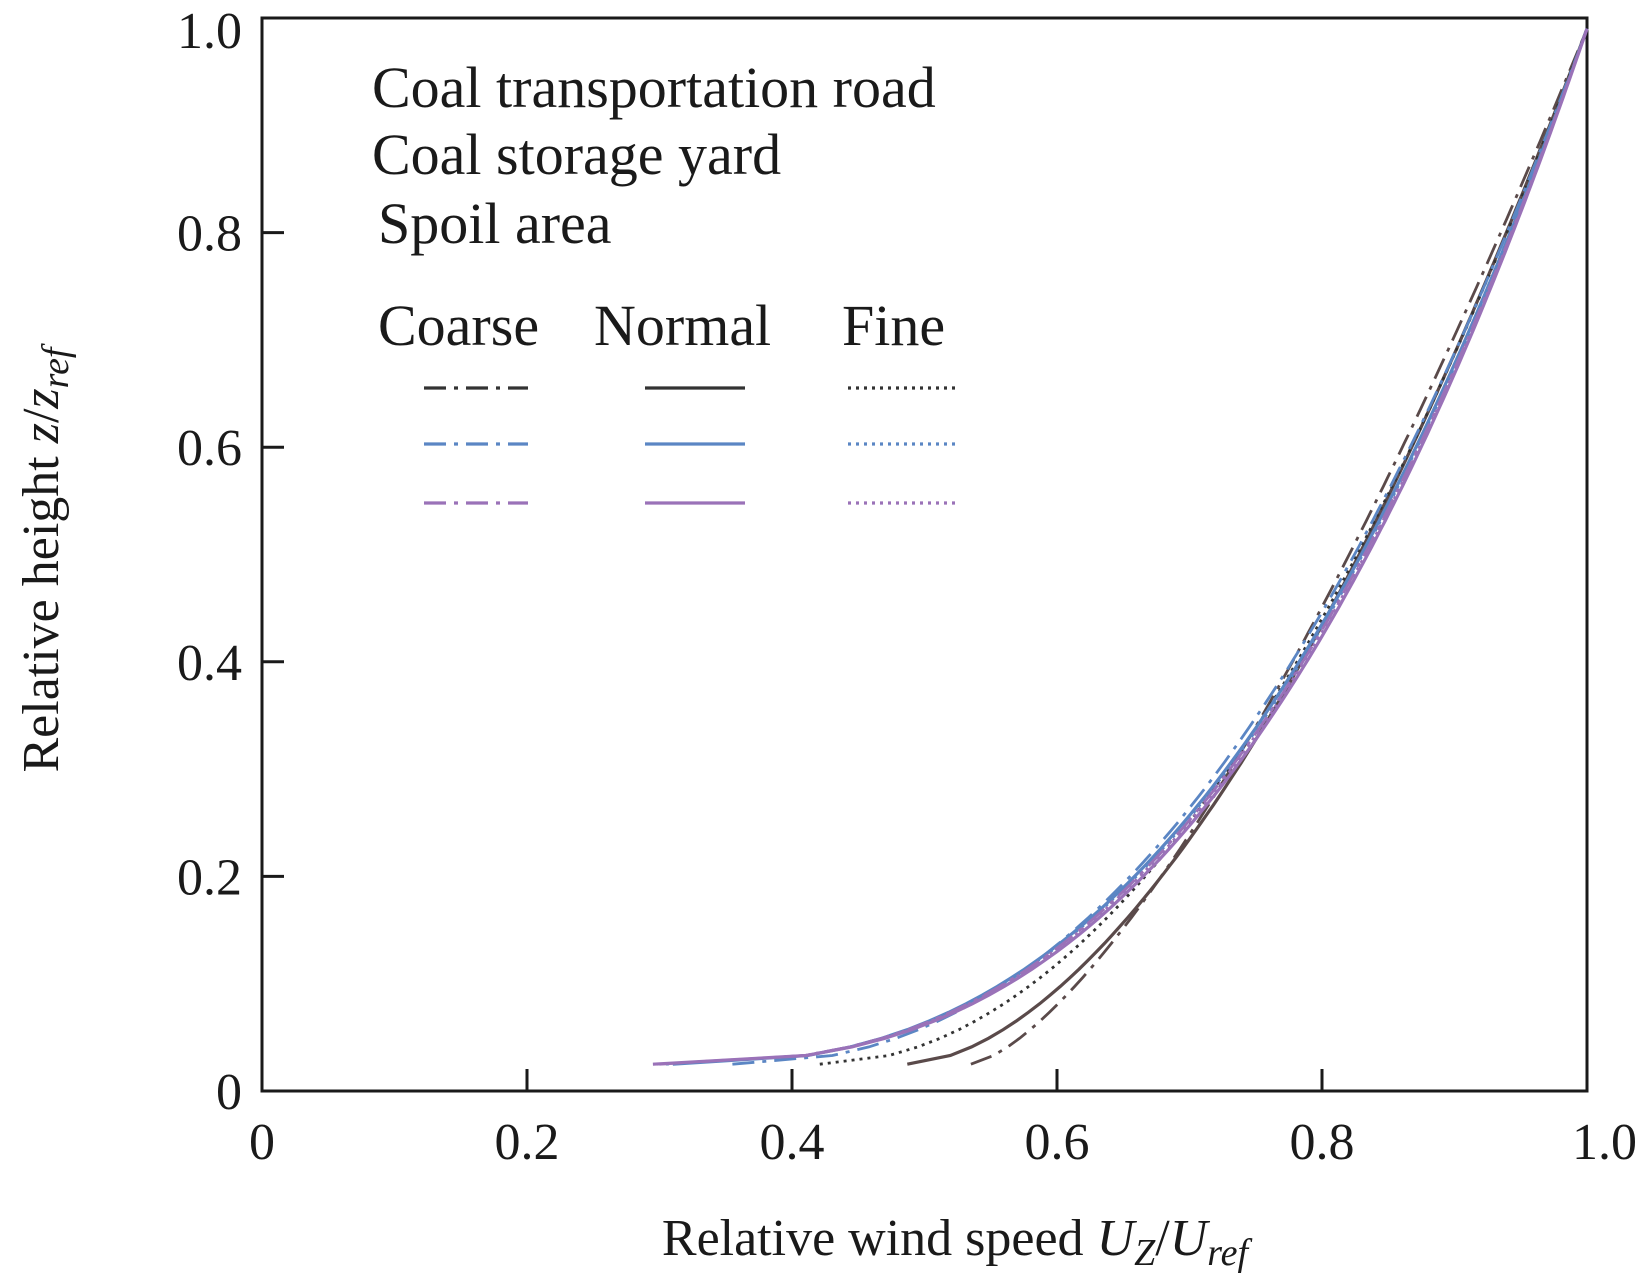 This screenshot has height=1280, width=1637. Describe the element at coordinates (527, 1142) in the screenshot. I see `x-tick-label: 0.2` at that location.